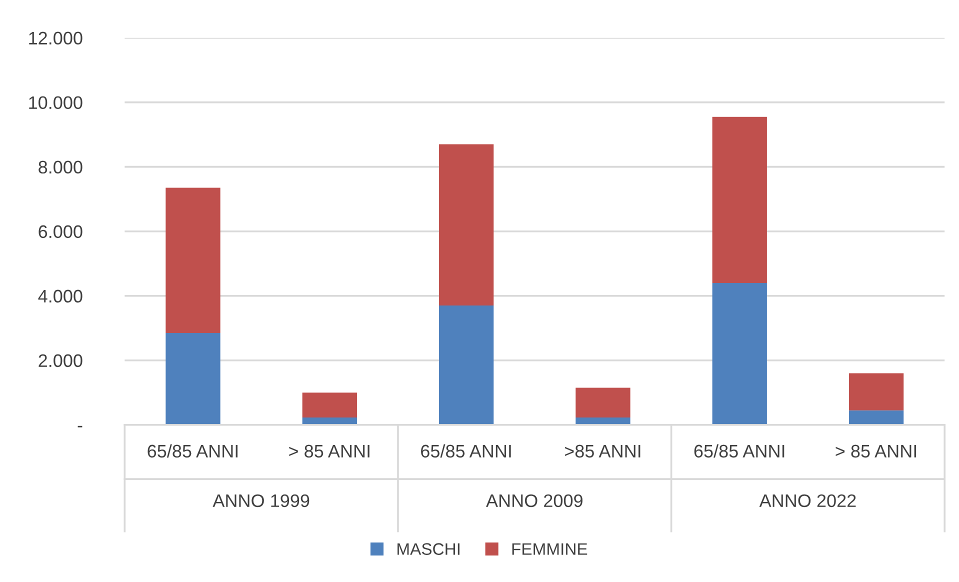  Describe the element at coordinates (550, 549) in the screenshot. I see `legend-label: FEMMINE` at that location.